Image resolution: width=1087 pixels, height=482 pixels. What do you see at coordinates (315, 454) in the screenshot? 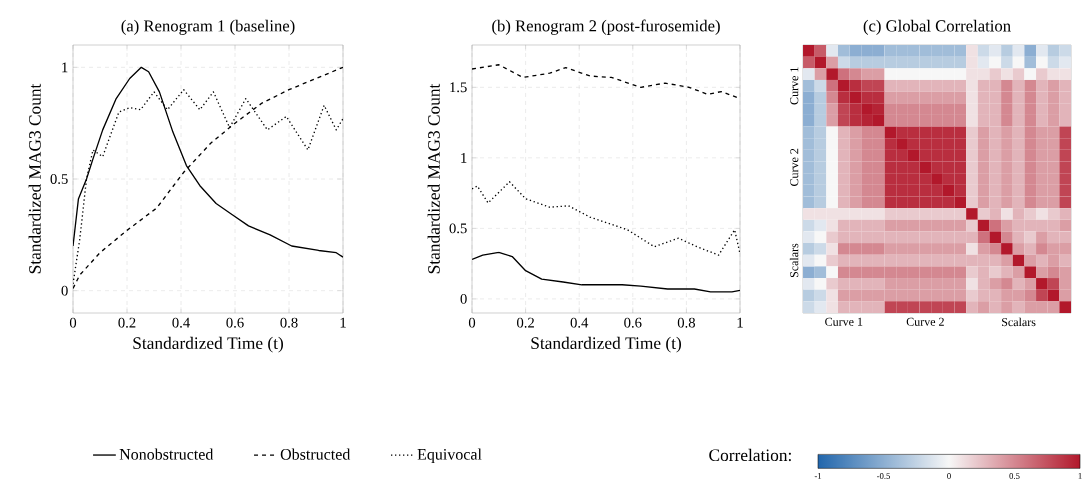
I see `legend-label: Obstructed` at bounding box center [315, 454].